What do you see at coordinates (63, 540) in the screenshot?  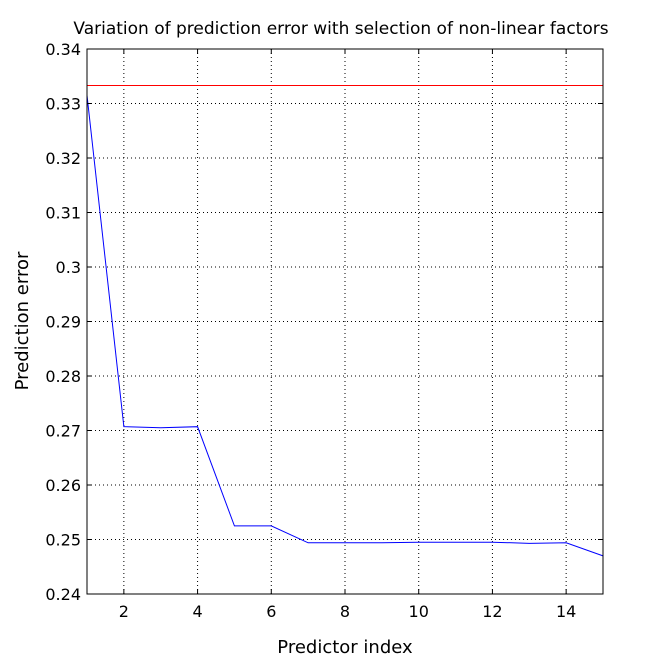 I see `y-tick-label: 0.25` at bounding box center [63, 540].